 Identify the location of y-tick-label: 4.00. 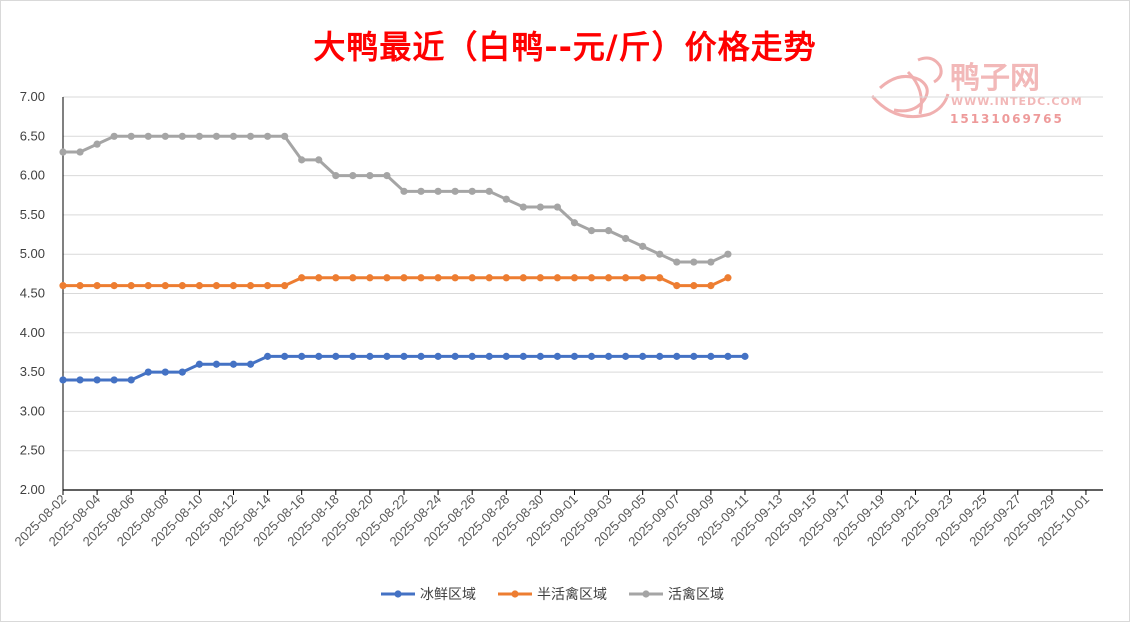
(32, 332).